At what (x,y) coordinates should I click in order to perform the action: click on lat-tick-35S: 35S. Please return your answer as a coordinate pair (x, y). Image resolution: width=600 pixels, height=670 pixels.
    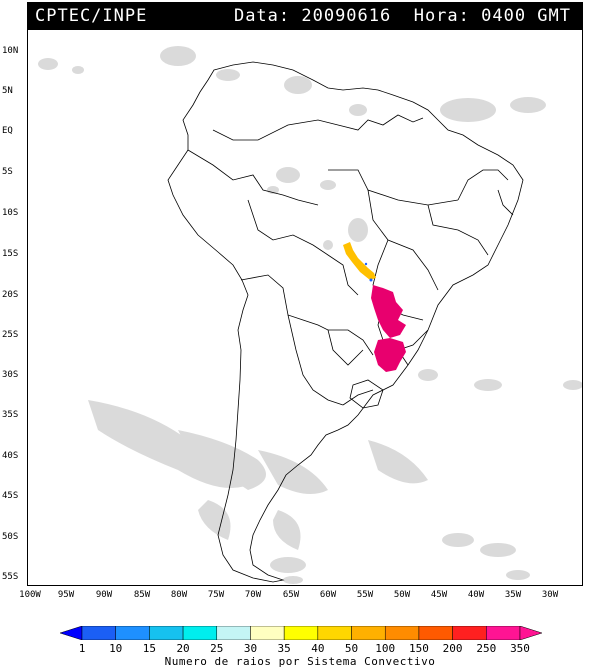
    Looking at the image, I should click on (10, 415).